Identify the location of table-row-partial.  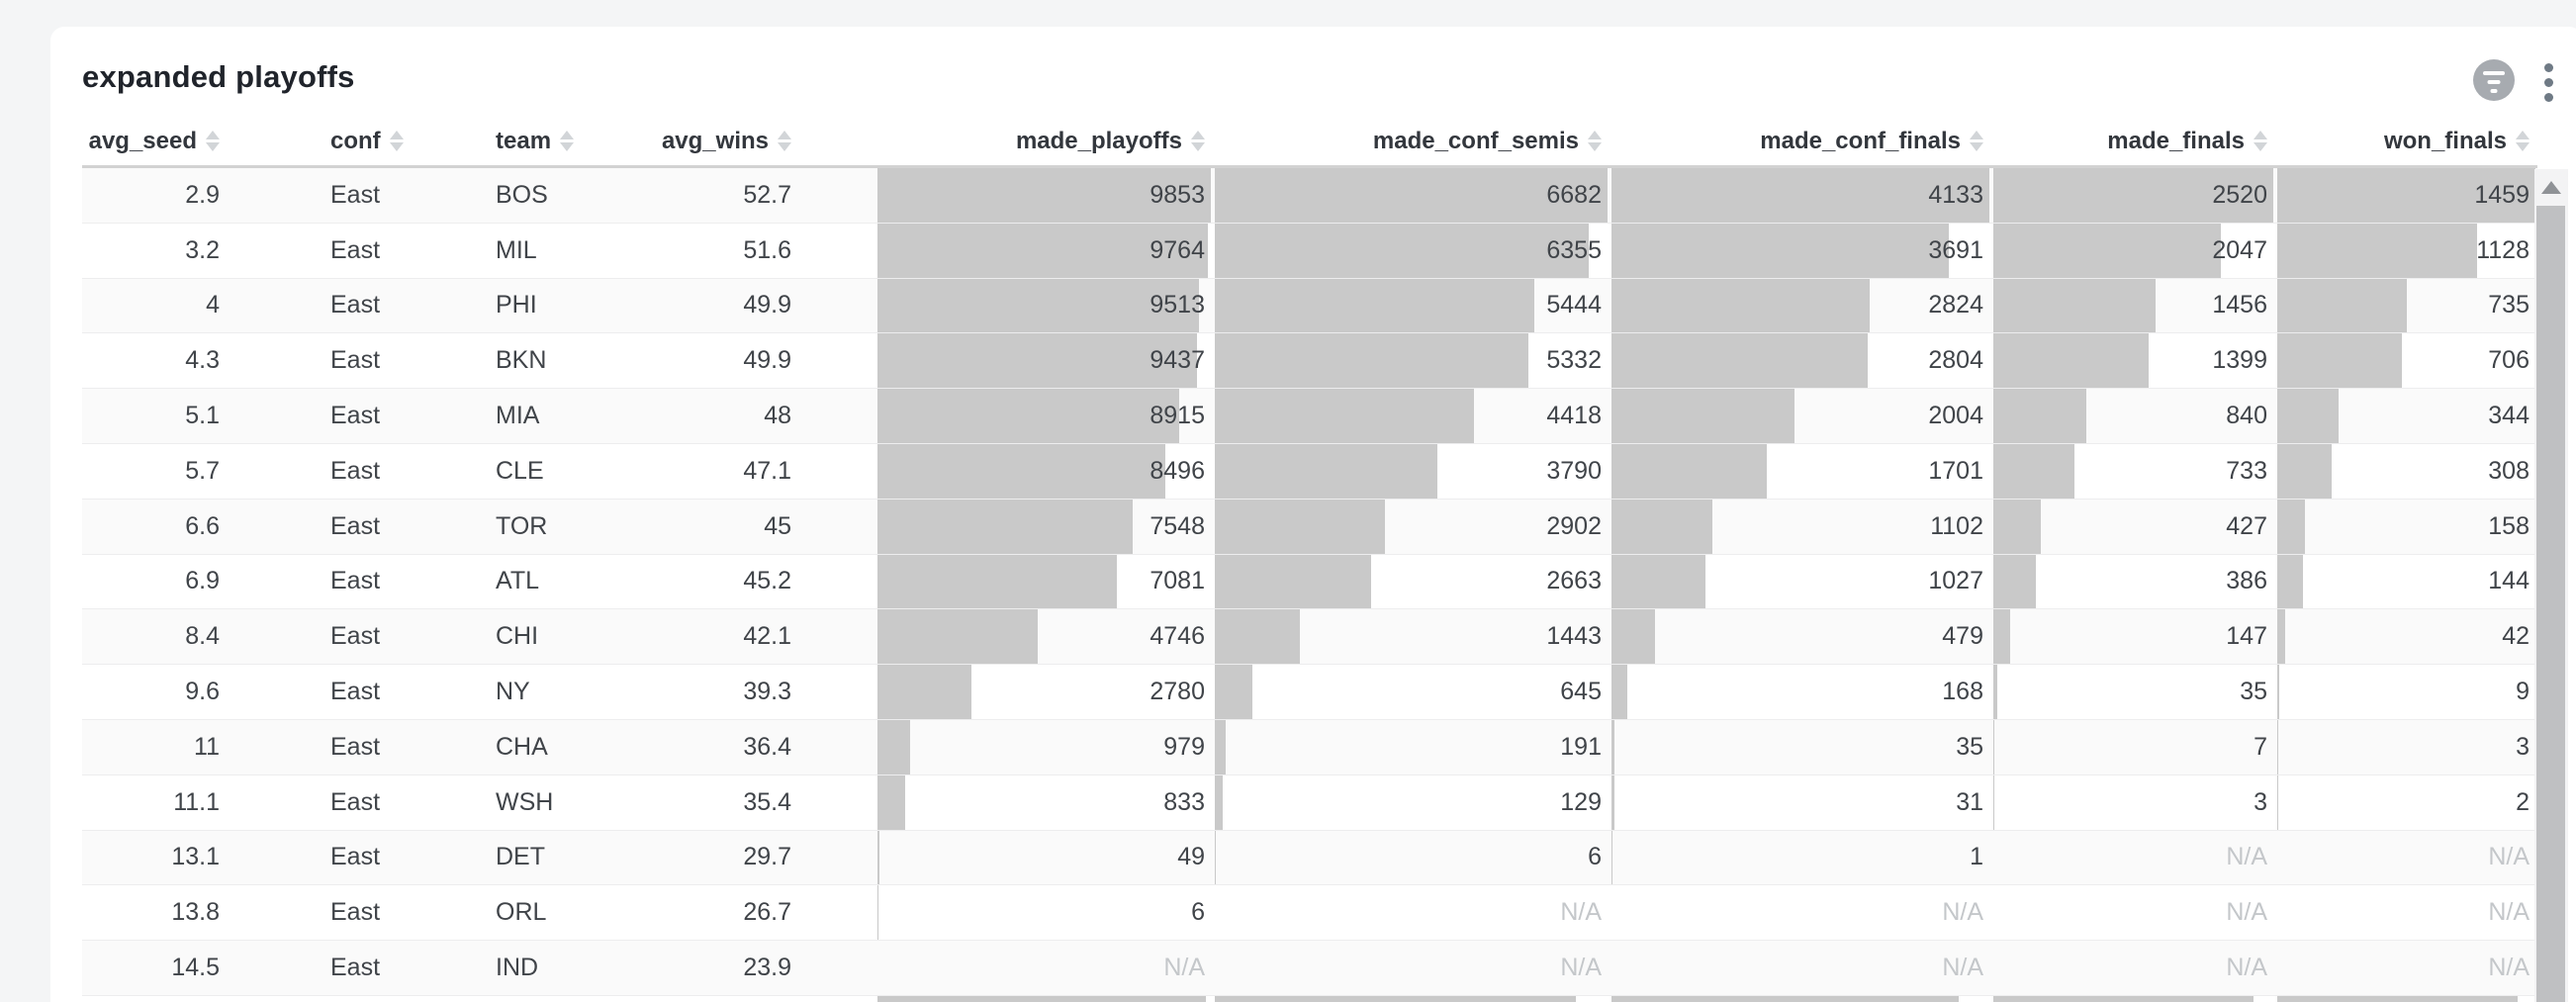
(1309, 998).